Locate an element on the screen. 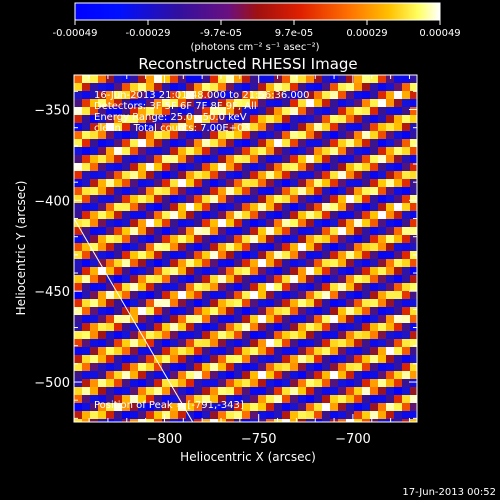  colorbar-tick-label: 9.7e-05 is located at coordinates (294, 33).